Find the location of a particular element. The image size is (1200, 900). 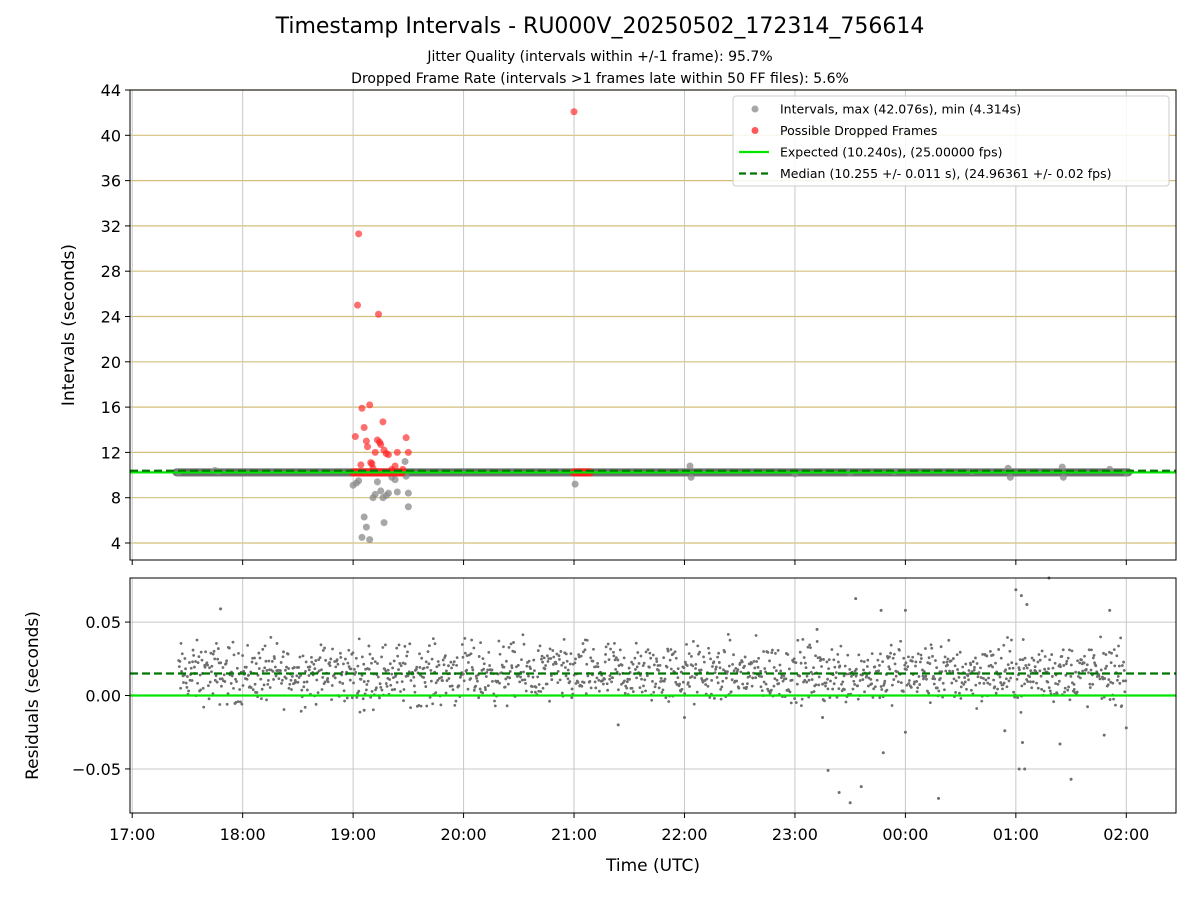

interval-point is located at coordinates (381, 491).